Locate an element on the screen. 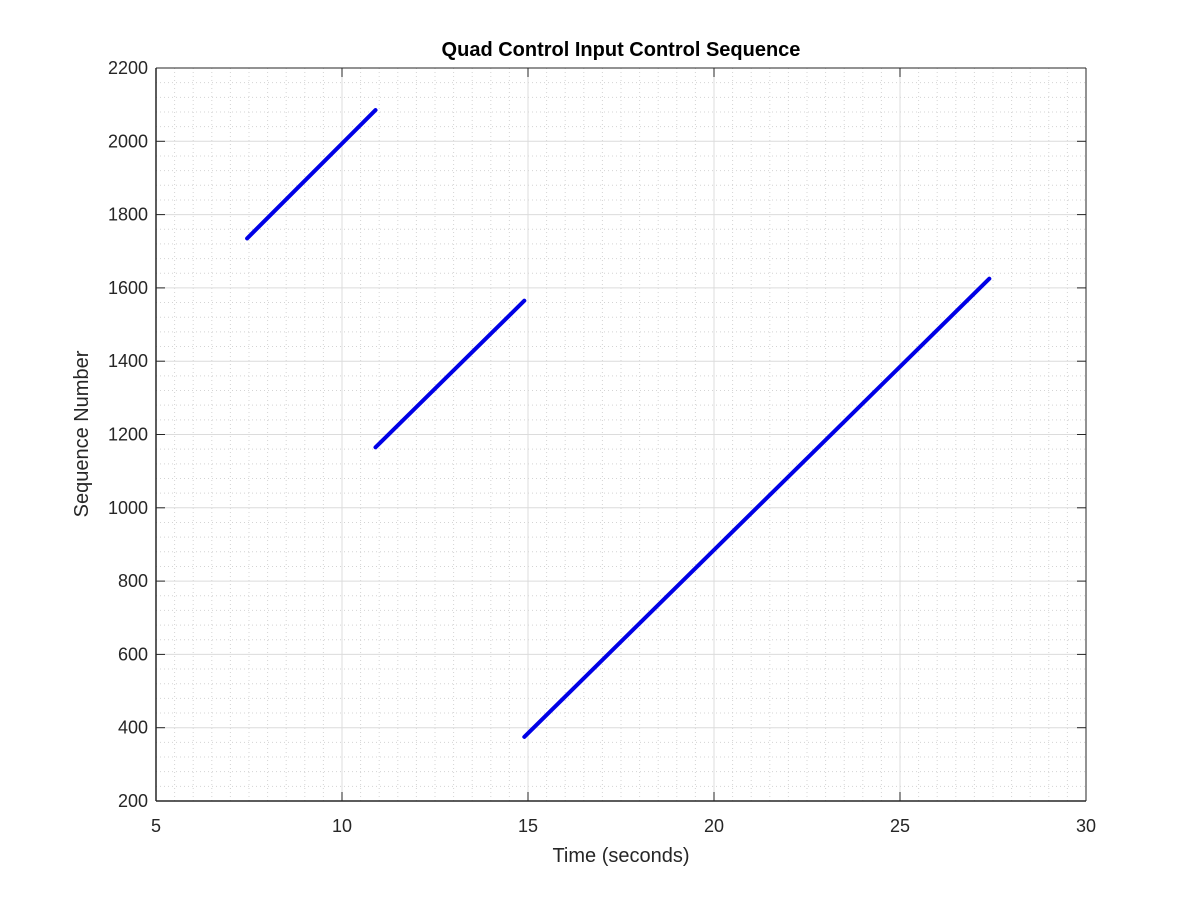 Image resolution: width=1200 pixels, height=900 pixels. x-tick-labels: 5 10 15 20 25 30 is located at coordinates (623, 826).